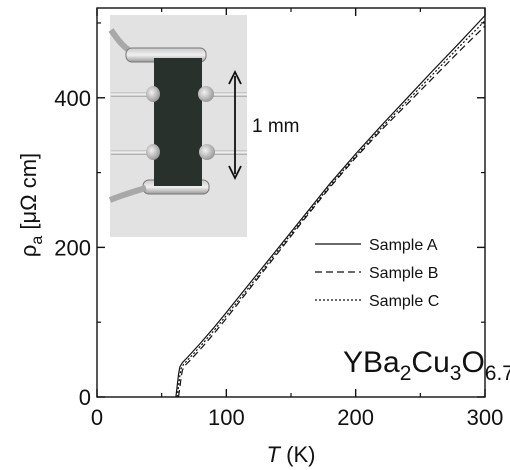  What do you see at coordinates (371, 362) in the screenshot?
I see `formula-text: YBa` at bounding box center [371, 362].